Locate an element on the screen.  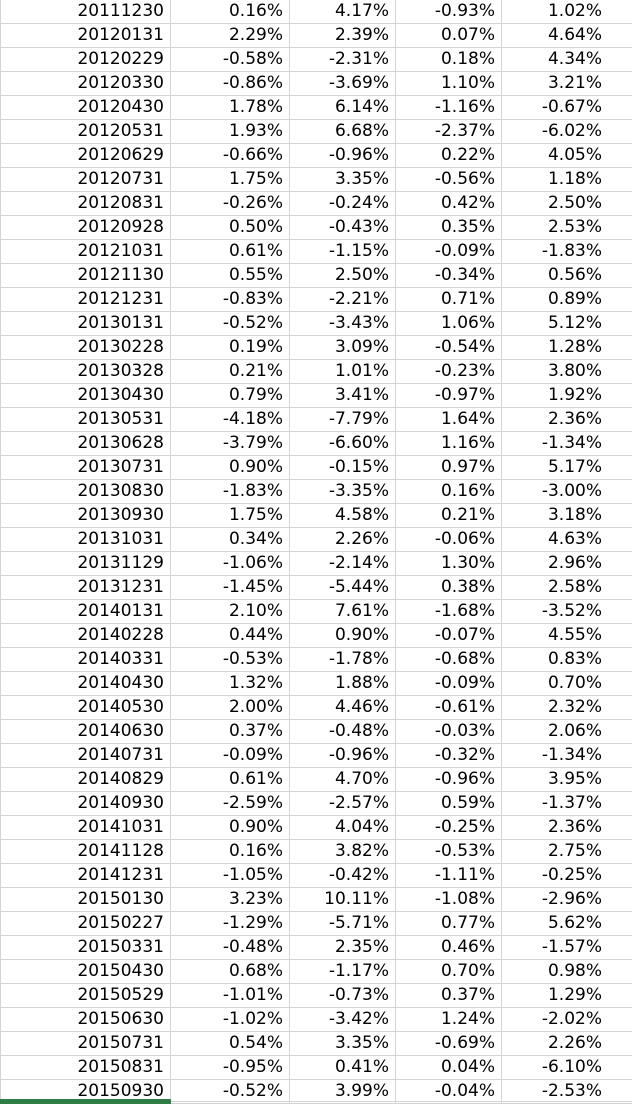
col-c-cell: -2.57% is located at coordinates (342, 803).